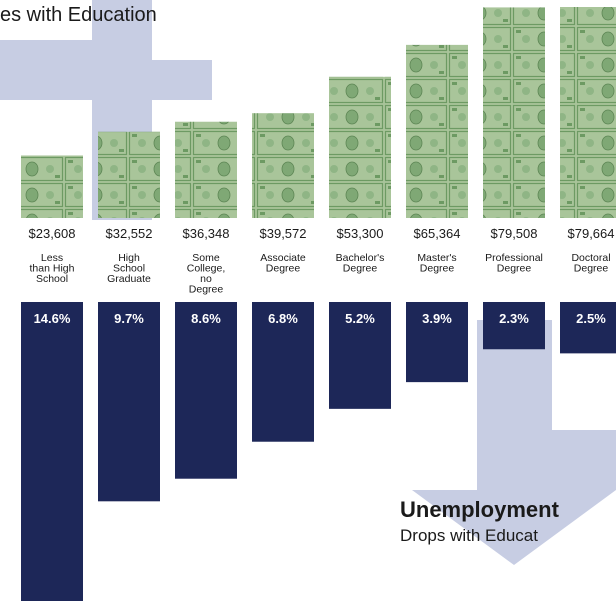 The width and height of the screenshot is (616, 601). Describe the element at coordinates (106, 110) in the screenshot. I see `earnings-arrow` at that location.